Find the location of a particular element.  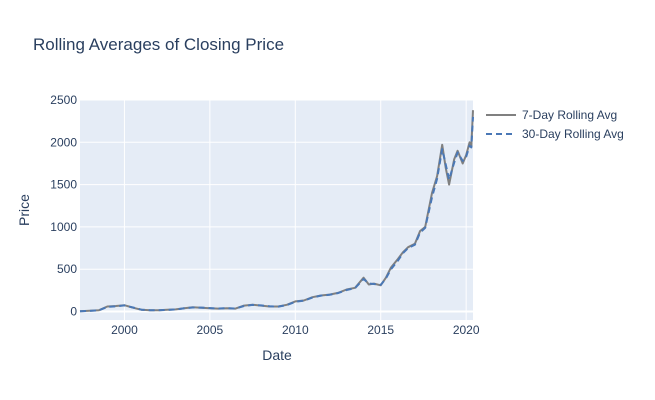

legend-label-7day: 7-Day Rolling Avg is located at coordinates (569, 115).